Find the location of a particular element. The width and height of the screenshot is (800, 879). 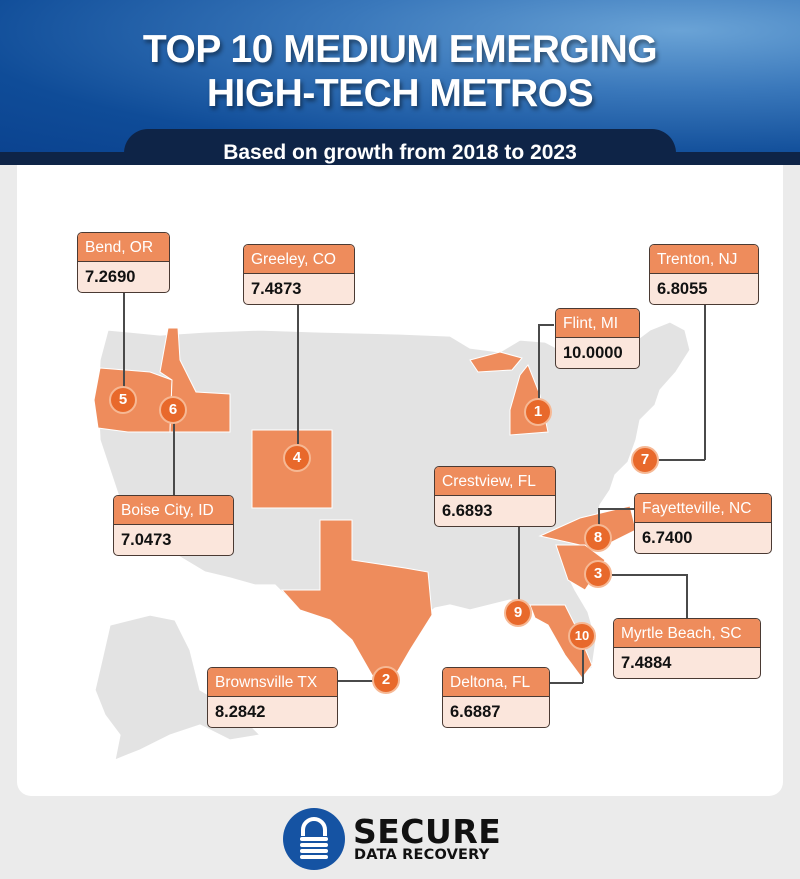

metro-name: Crestview, FL is located at coordinates (495, 481).